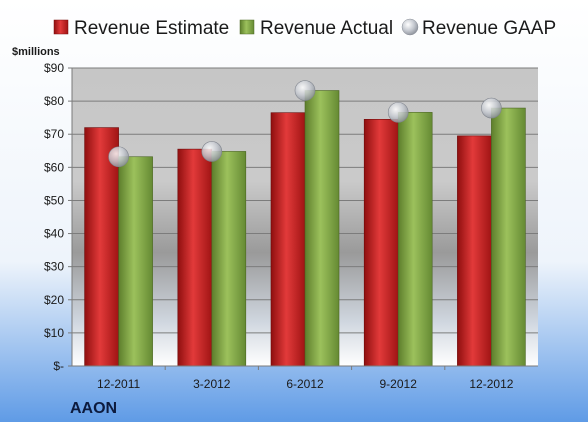  What do you see at coordinates (93, 408) in the screenshot?
I see `ticker-label: AAON` at bounding box center [93, 408].